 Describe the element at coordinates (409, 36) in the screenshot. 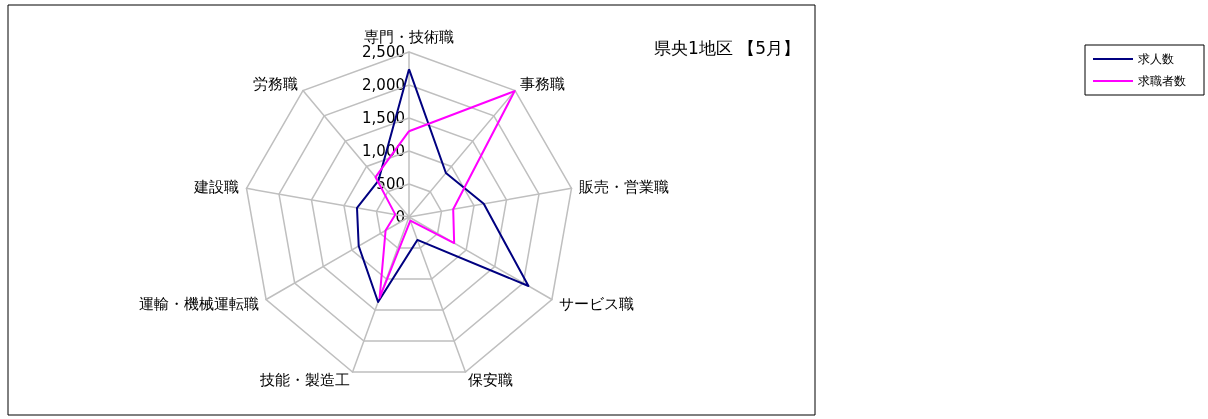

I see `spoke-label: 専門・技術職` at that location.